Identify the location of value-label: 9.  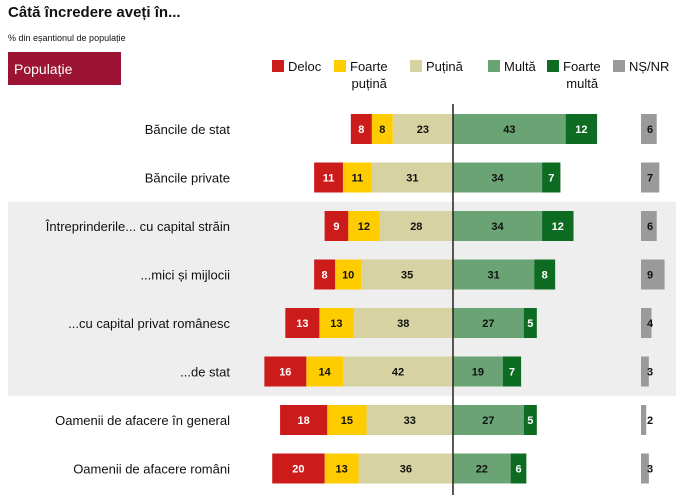
(650, 276).